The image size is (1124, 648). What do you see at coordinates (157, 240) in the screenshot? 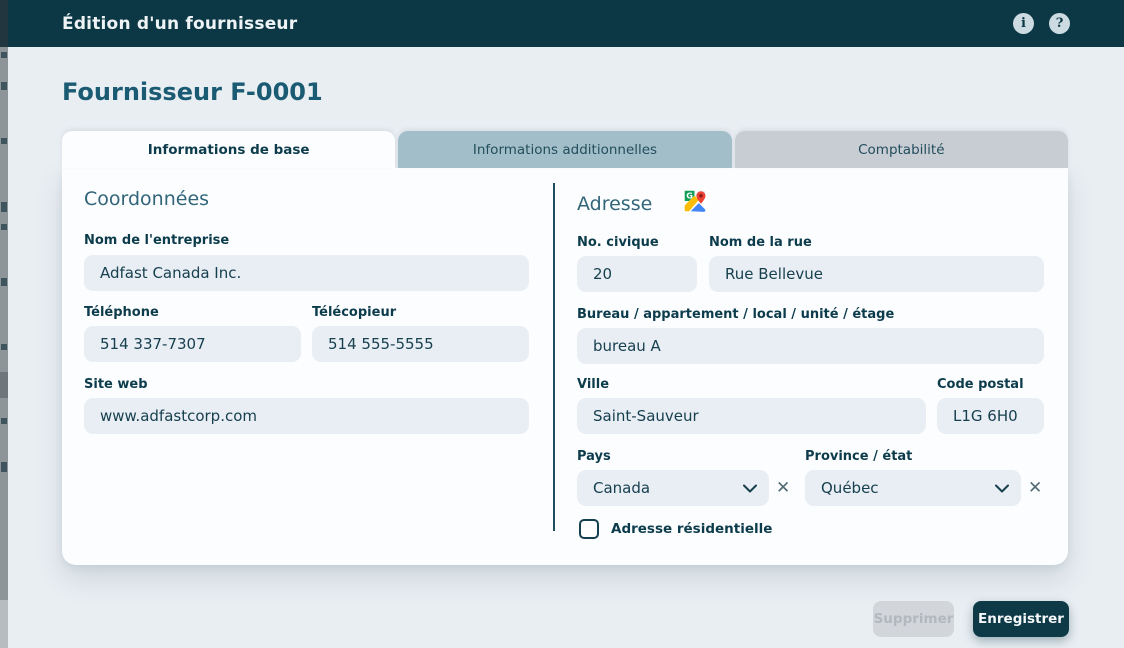
I see `company-label: Nom de l'entreprise` at bounding box center [157, 240].